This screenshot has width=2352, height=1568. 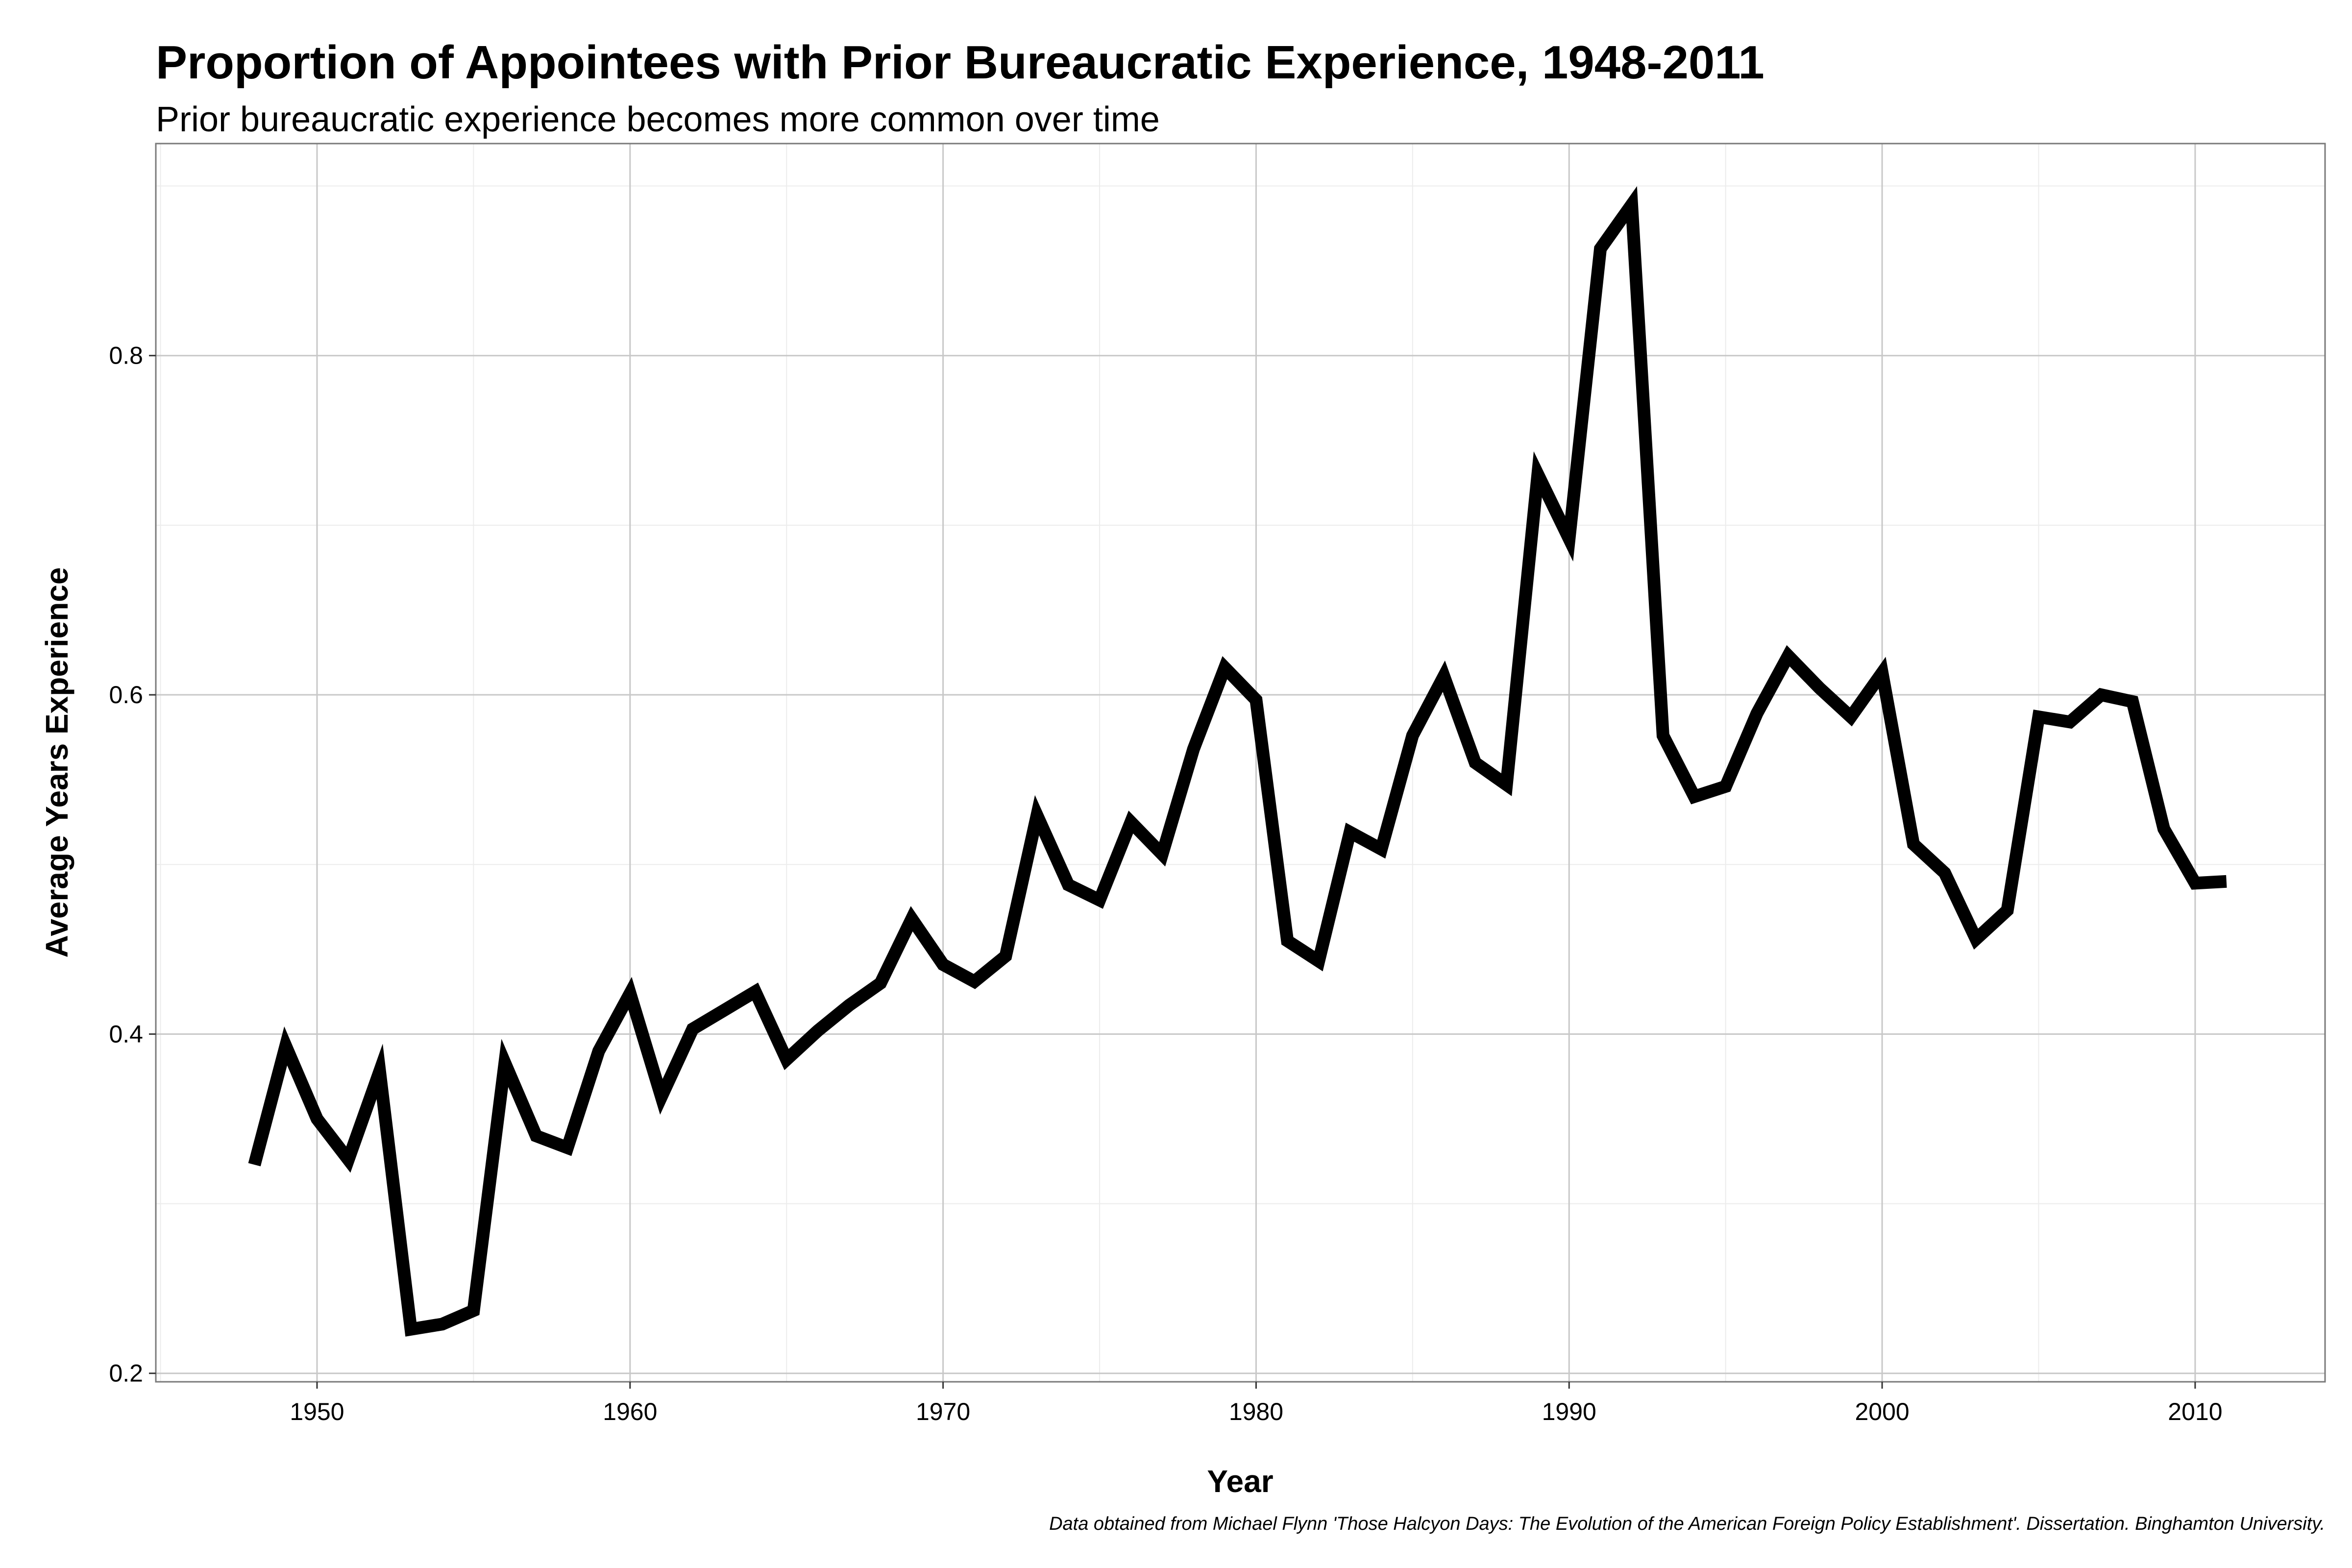 What do you see at coordinates (1882, 1411) in the screenshot?
I see `x-tick-label: 2000` at bounding box center [1882, 1411].